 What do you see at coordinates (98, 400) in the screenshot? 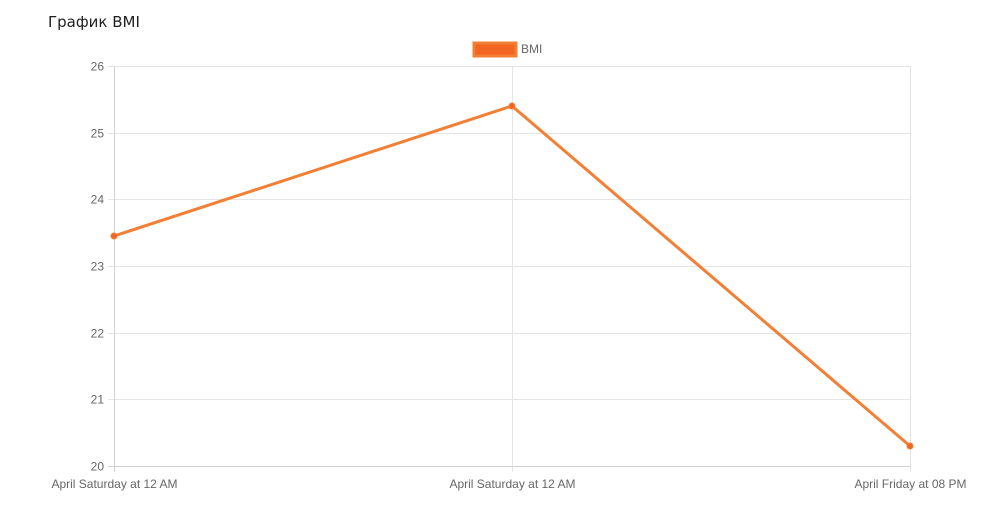
I see `y-tick-label: 21` at bounding box center [98, 400].